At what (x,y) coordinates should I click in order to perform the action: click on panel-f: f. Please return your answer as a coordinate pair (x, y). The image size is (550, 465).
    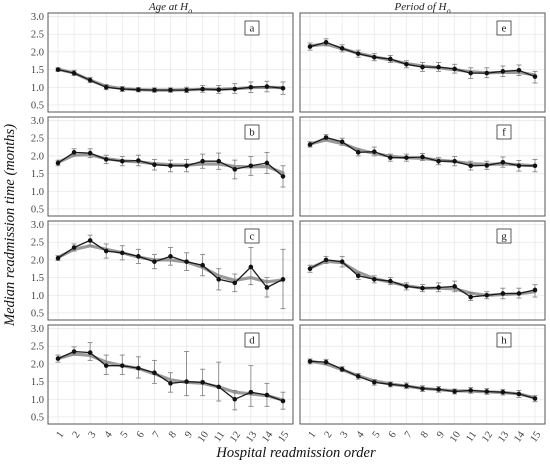
    Looking at the image, I should click on (422, 166).